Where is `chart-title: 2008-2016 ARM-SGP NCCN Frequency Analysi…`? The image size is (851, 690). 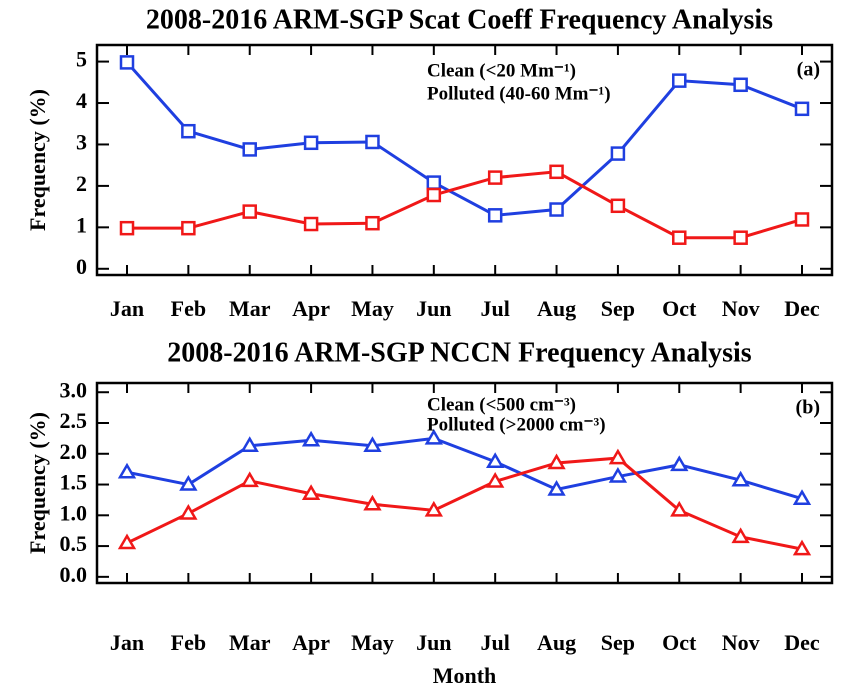 chart-title: 2008-2016 ARM-SGP NCCN Frequency Analysi… is located at coordinates (459, 352).